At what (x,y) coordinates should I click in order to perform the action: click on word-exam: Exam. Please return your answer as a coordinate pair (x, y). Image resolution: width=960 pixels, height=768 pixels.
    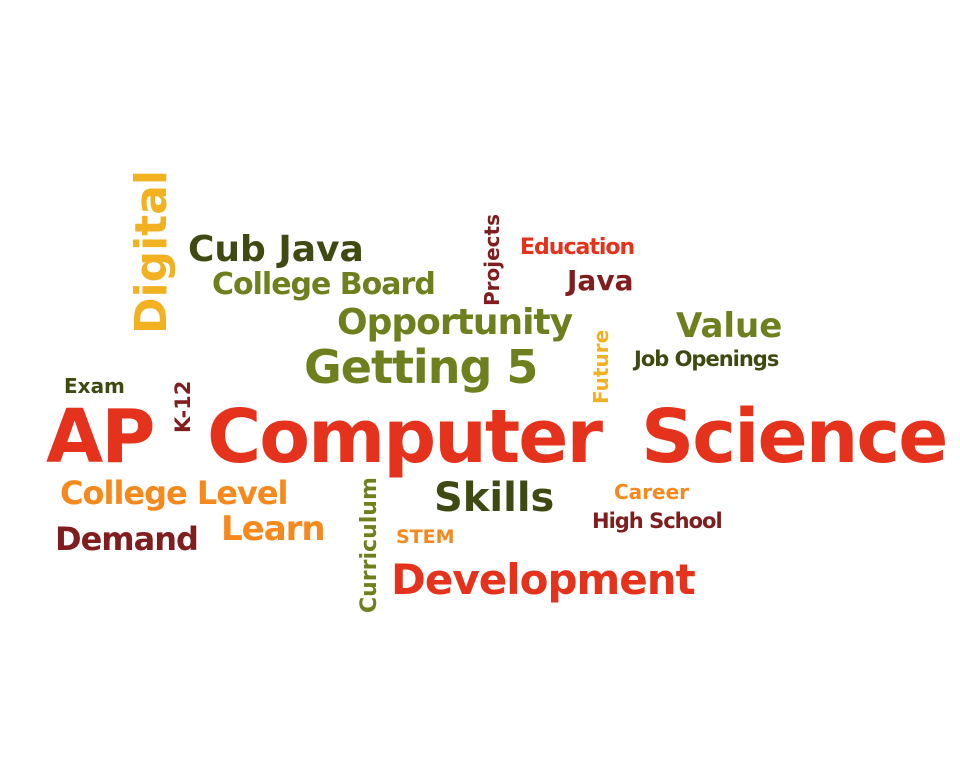
    Looking at the image, I should click on (94, 386).